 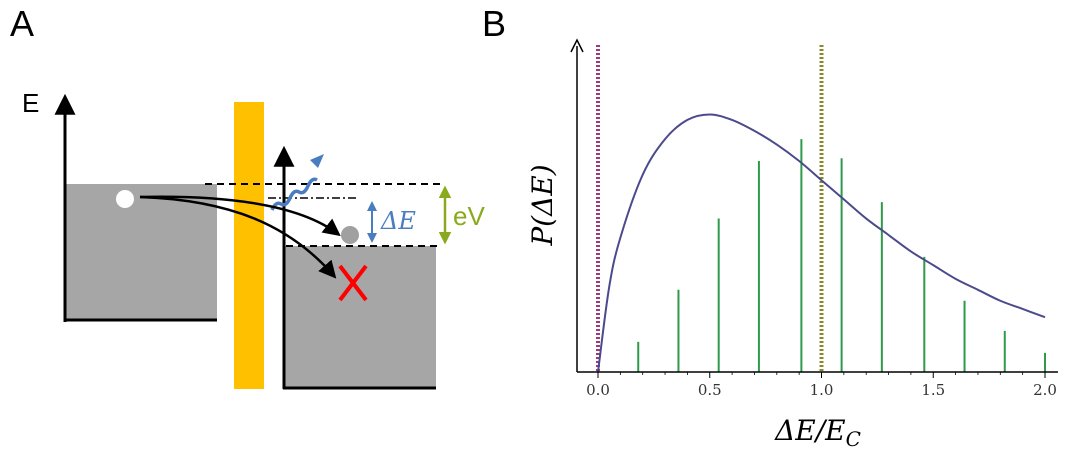 What do you see at coordinates (249, 245) in the screenshot?
I see `tunnel-barrier` at bounding box center [249, 245].